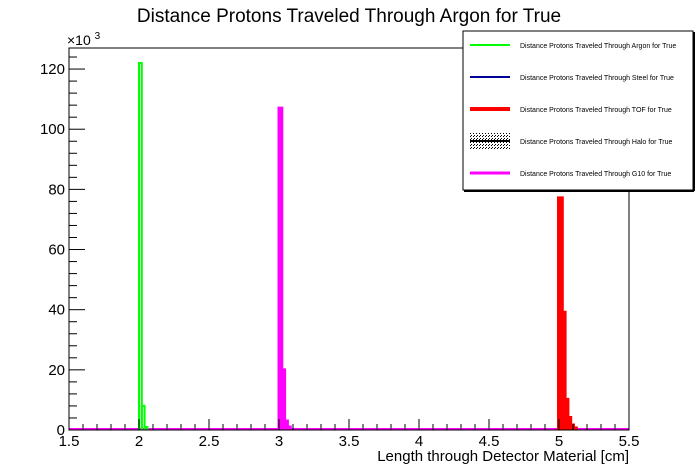 The width and height of the screenshot is (698, 476). Describe the element at coordinates (52, 129) in the screenshot. I see `y-tick-label: 100` at that location.